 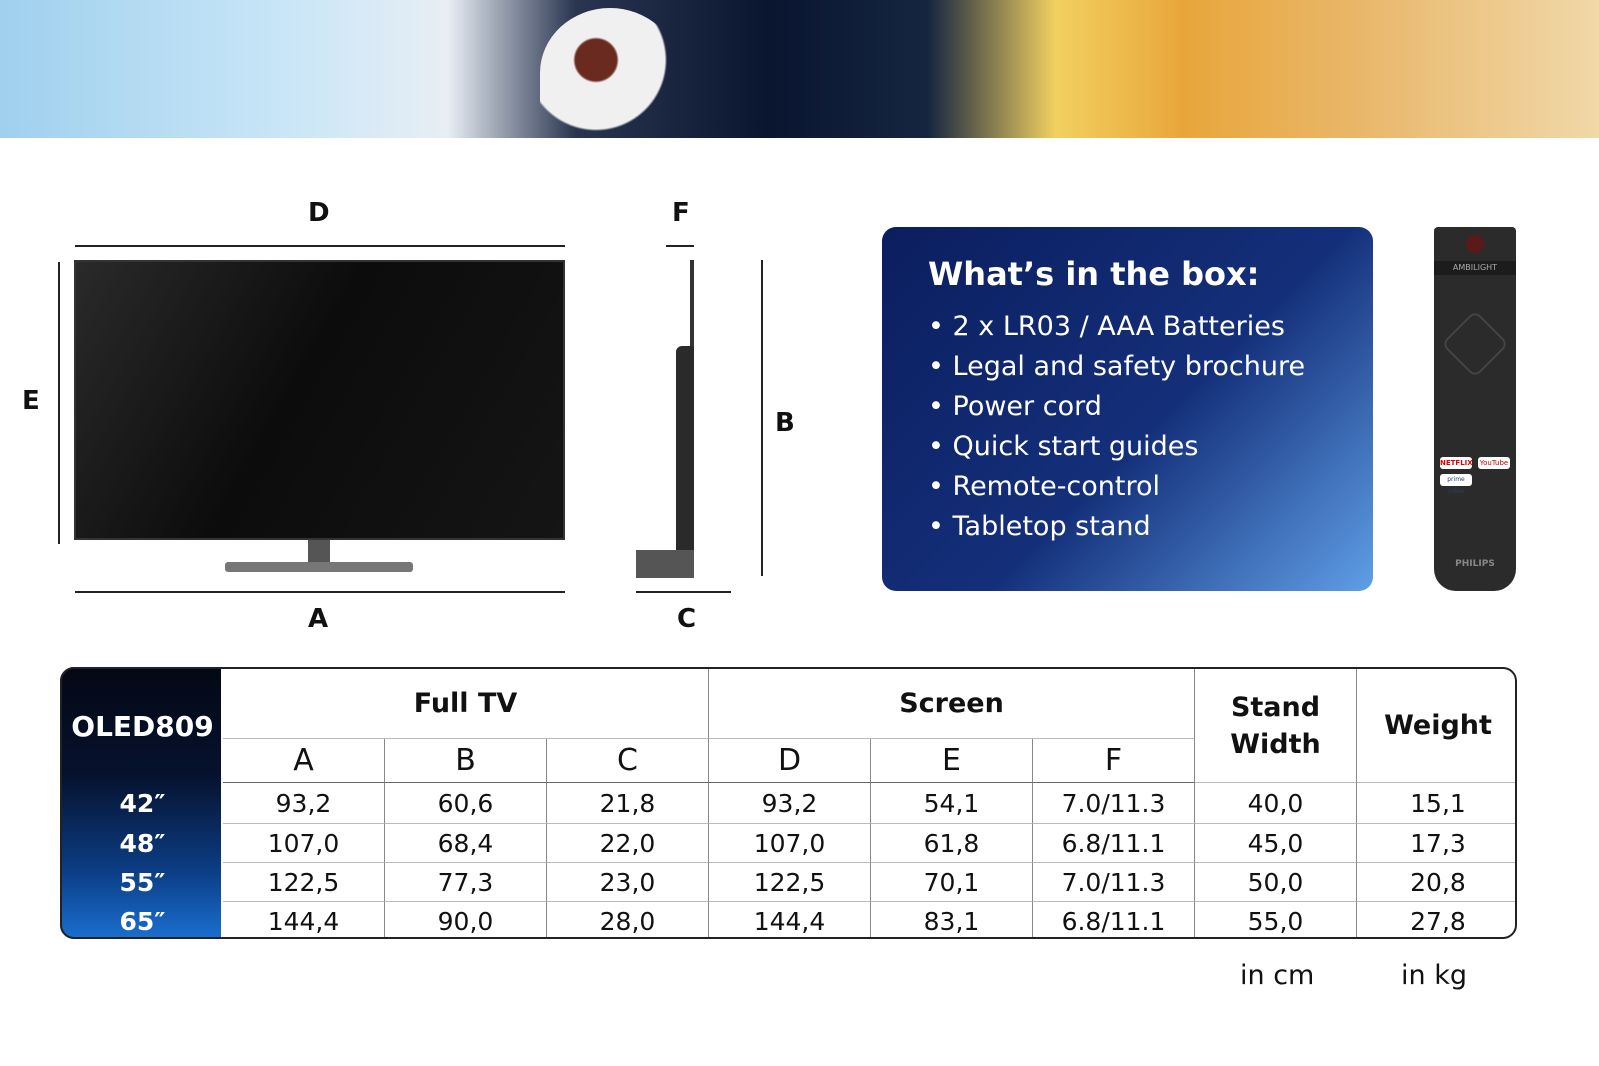 What do you see at coordinates (683, 592) in the screenshot?
I see `dimension-line-c` at bounding box center [683, 592].